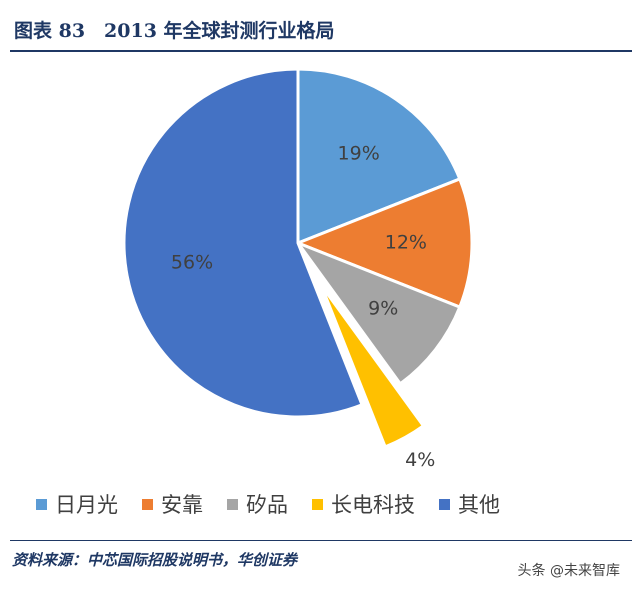 The image size is (640, 595). What do you see at coordinates (155, 560) in the screenshot?
I see `source-note: 资料来源：中芯国际招股说明书，华创证券` at bounding box center [155, 560].